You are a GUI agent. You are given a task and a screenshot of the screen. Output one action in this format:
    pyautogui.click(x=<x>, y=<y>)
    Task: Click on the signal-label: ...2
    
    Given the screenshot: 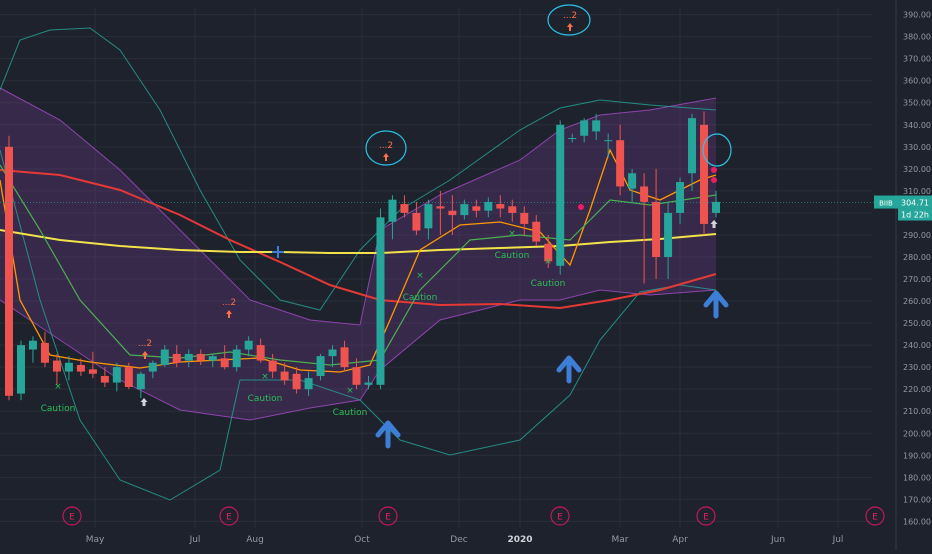 What is the action you would take?
    pyautogui.click(x=570, y=16)
    